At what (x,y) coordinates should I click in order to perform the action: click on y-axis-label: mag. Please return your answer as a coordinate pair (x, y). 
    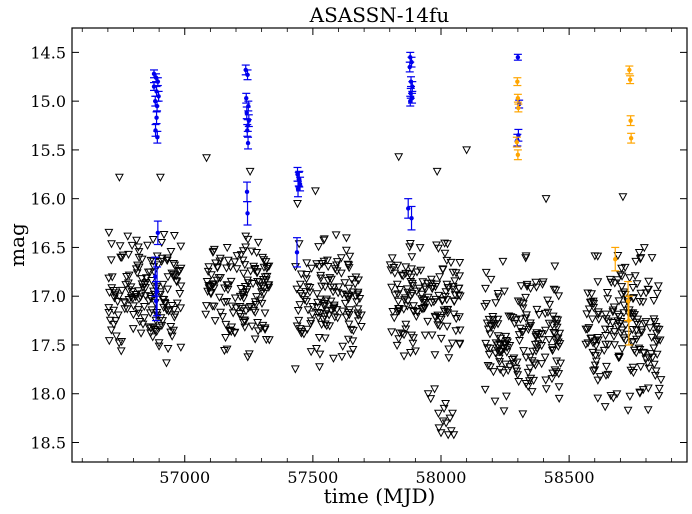
    Looking at the image, I should click on (17, 245).